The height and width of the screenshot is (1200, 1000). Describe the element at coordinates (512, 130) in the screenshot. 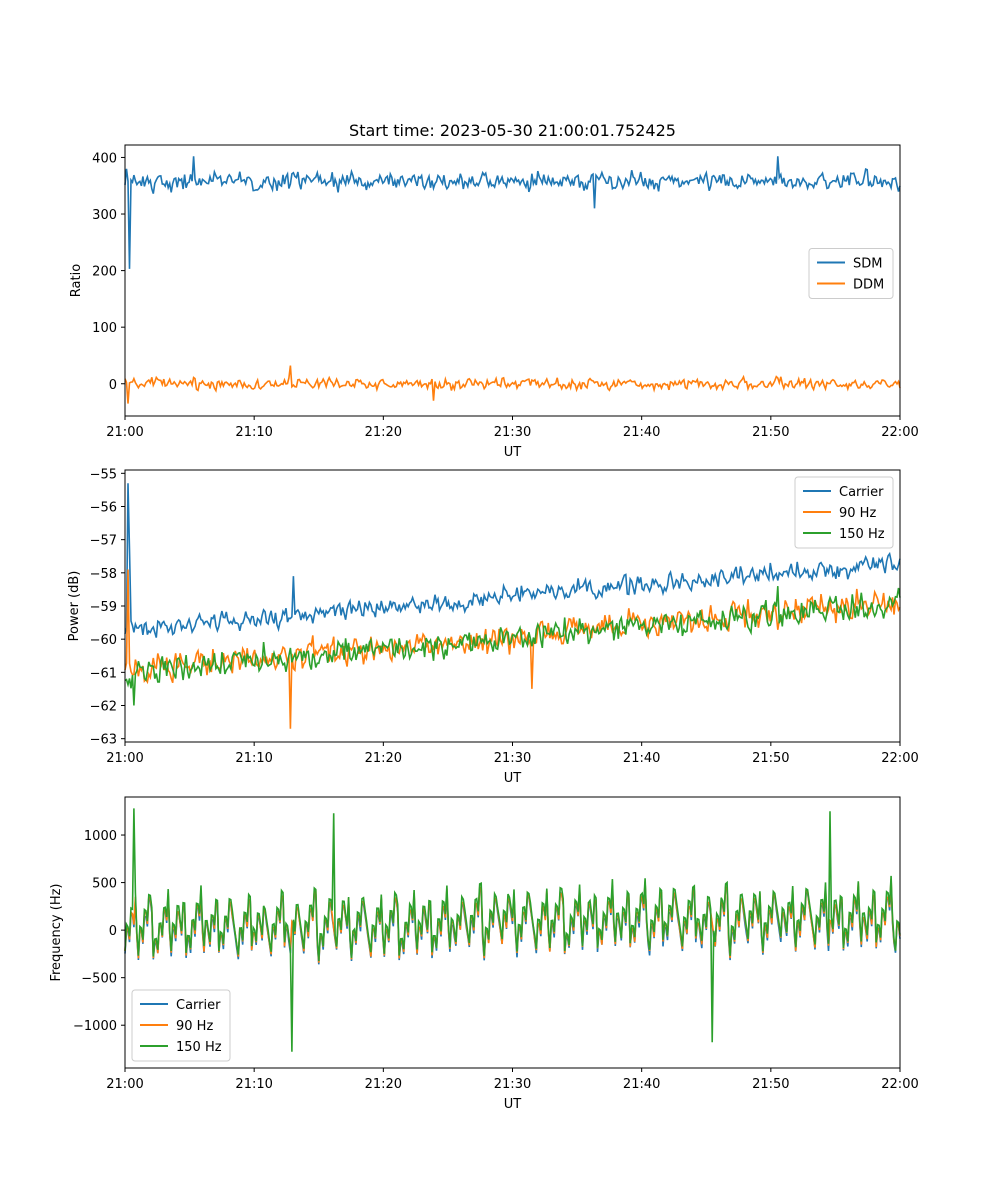

I see `chart-title: Start time: 2023-05-30 21:00:01.752425` at that location.